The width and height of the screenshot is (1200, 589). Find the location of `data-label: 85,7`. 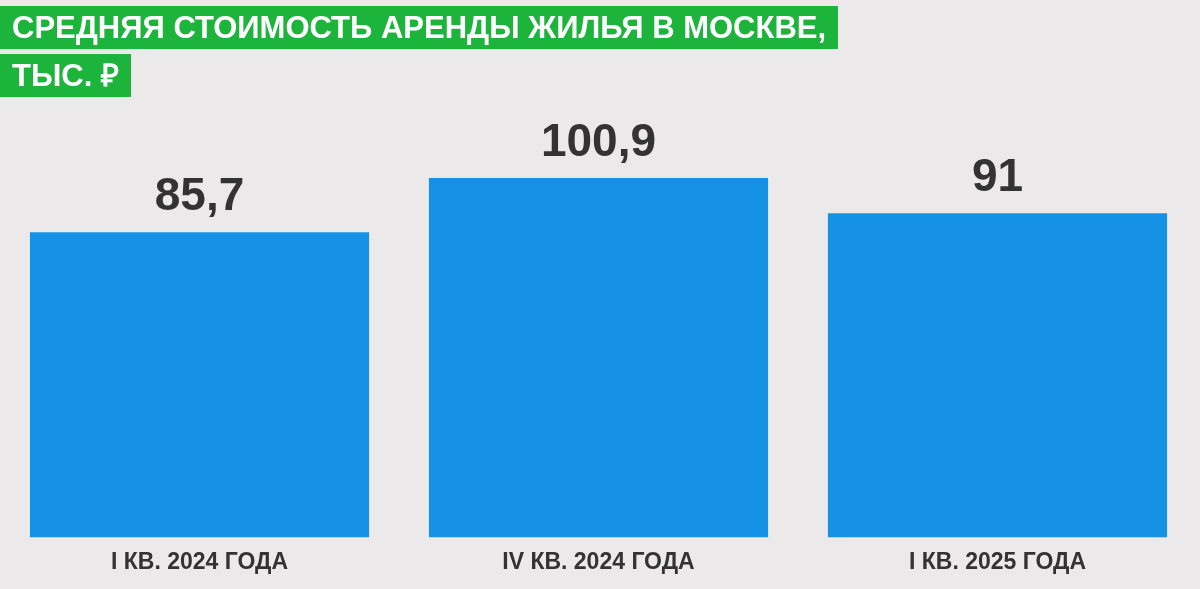

data-label: 85,7 is located at coordinates (199, 193).